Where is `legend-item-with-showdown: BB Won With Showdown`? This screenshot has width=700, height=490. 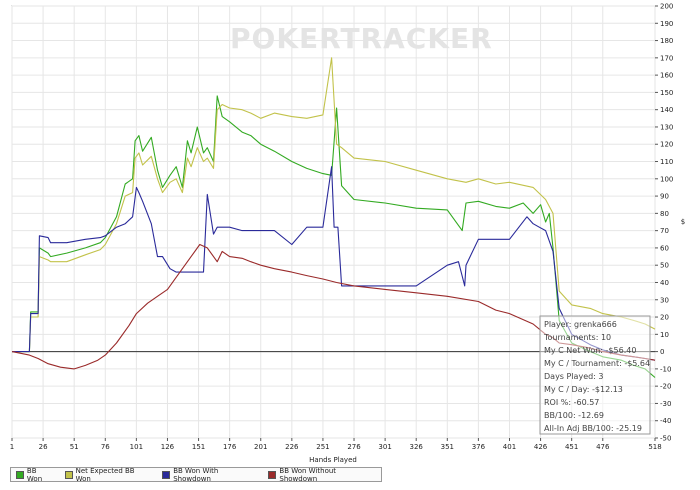
legend-item-with-showdown: BB Won With Showdown is located at coordinates (209, 475).